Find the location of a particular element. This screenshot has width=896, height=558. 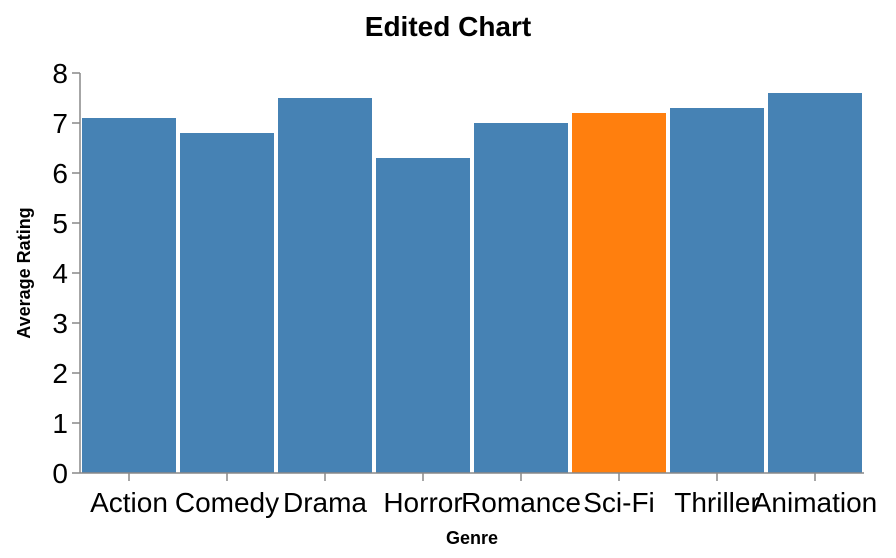

y-axis-title: Average Rating is located at coordinates (24, 272).